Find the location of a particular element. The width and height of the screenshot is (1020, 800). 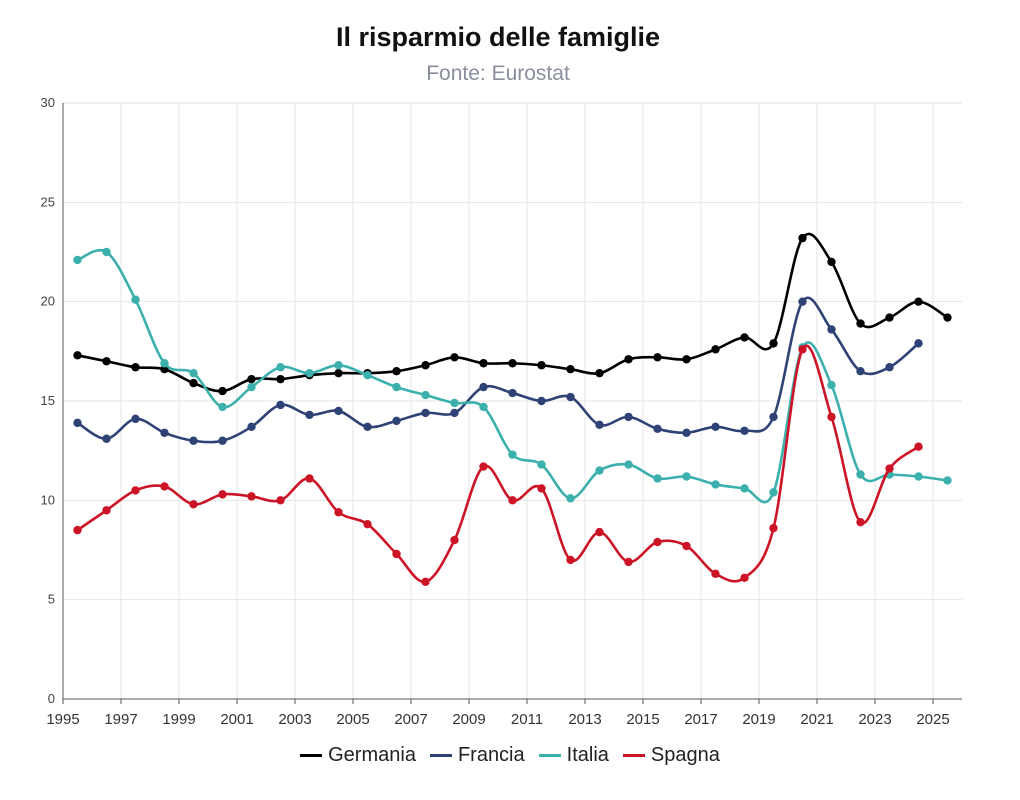

y-tick-label: 5 is located at coordinates (51, 599).